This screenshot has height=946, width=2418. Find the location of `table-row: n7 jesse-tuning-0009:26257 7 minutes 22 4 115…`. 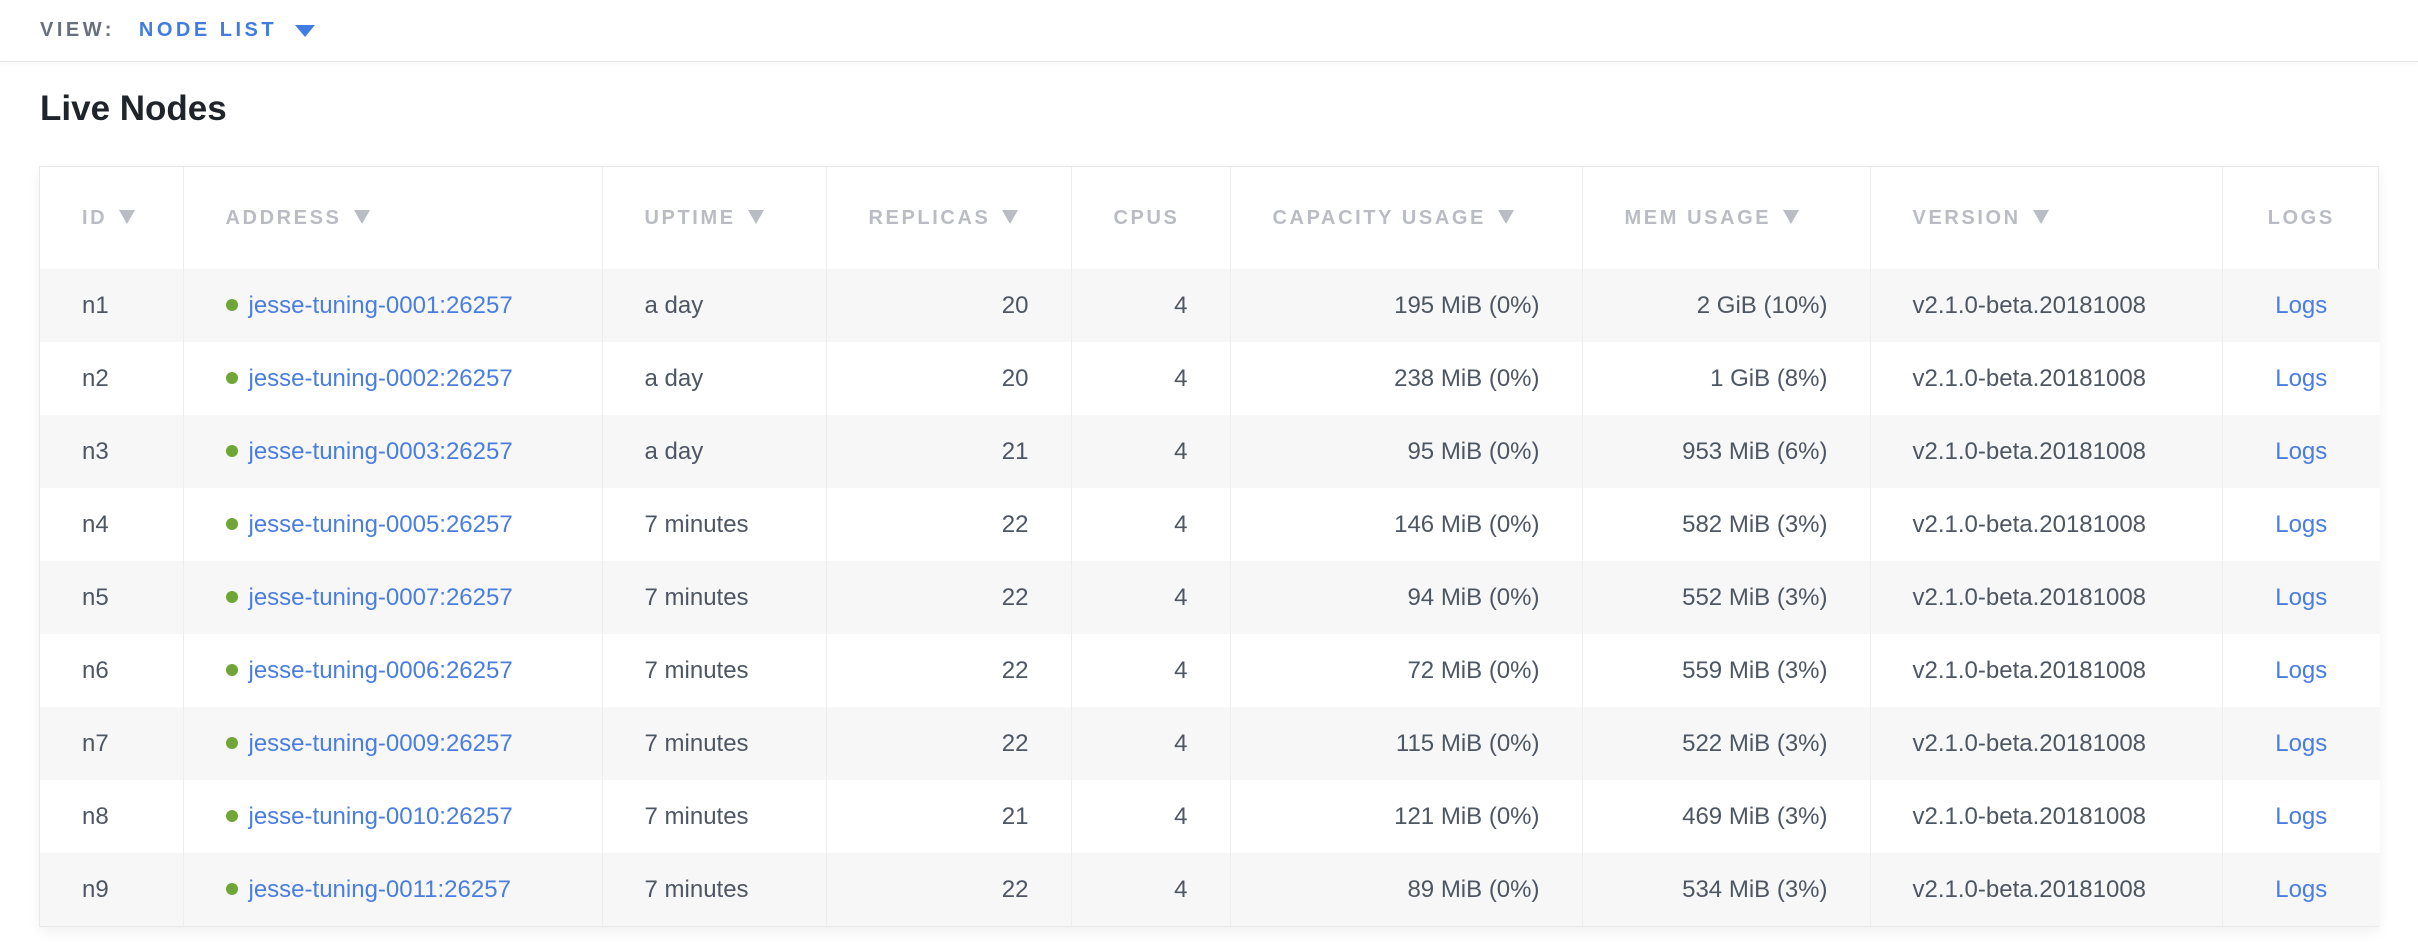

table-row: n7 jesse-tuning-0009:26257 7 minutes 22 4 115… is located at coordinates (1210, 743).